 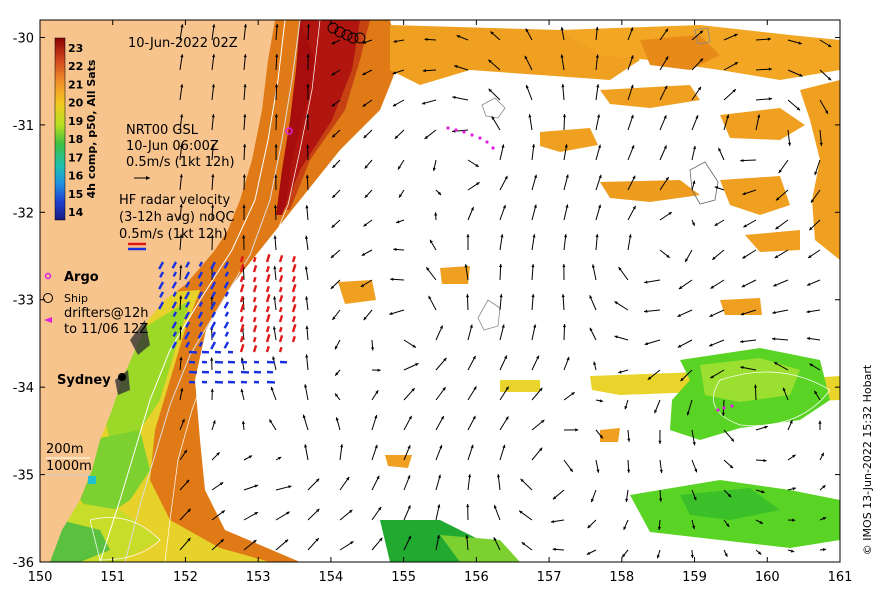 What do you see at coordinates (172, 146) in the screenshot?
I see `svg-text: 10-Jun 06:00Z` at bounding box center [172, 146].